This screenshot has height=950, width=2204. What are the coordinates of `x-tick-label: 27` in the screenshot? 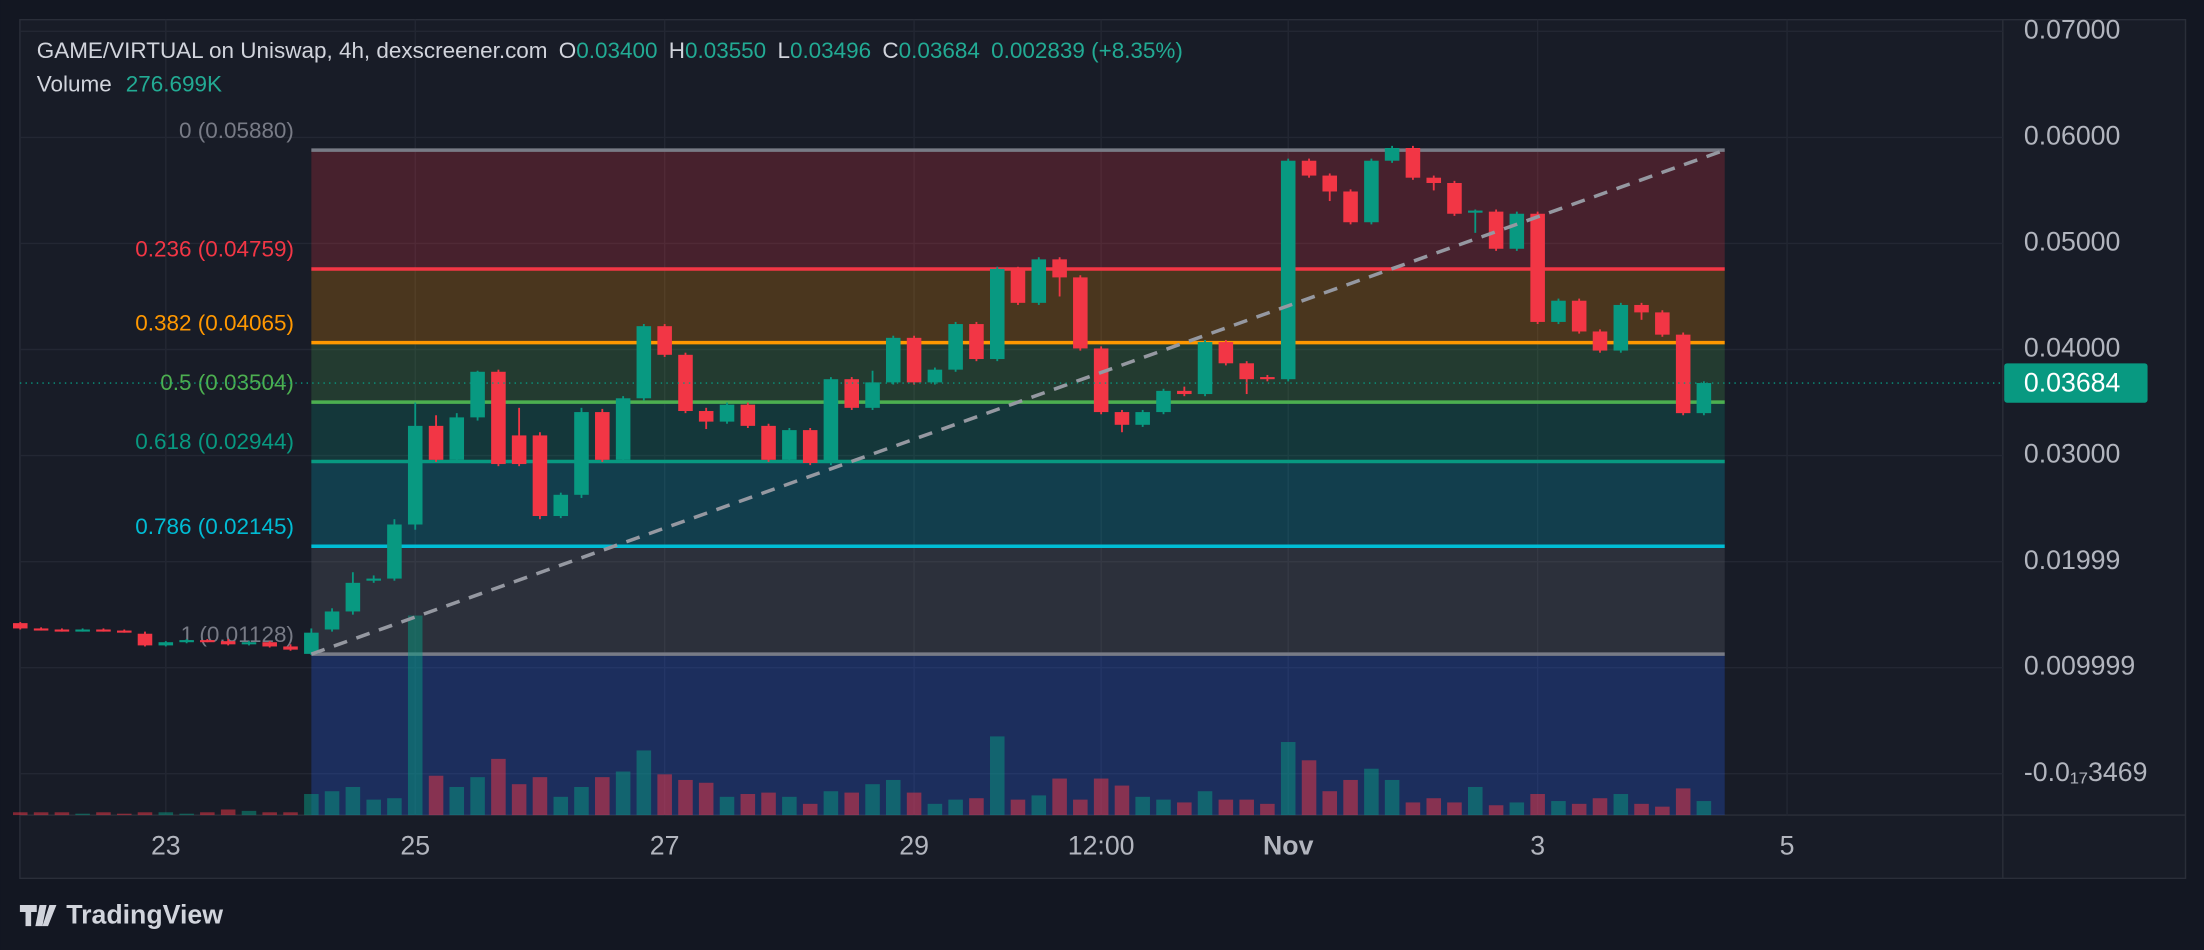 It's located at (665, 845).